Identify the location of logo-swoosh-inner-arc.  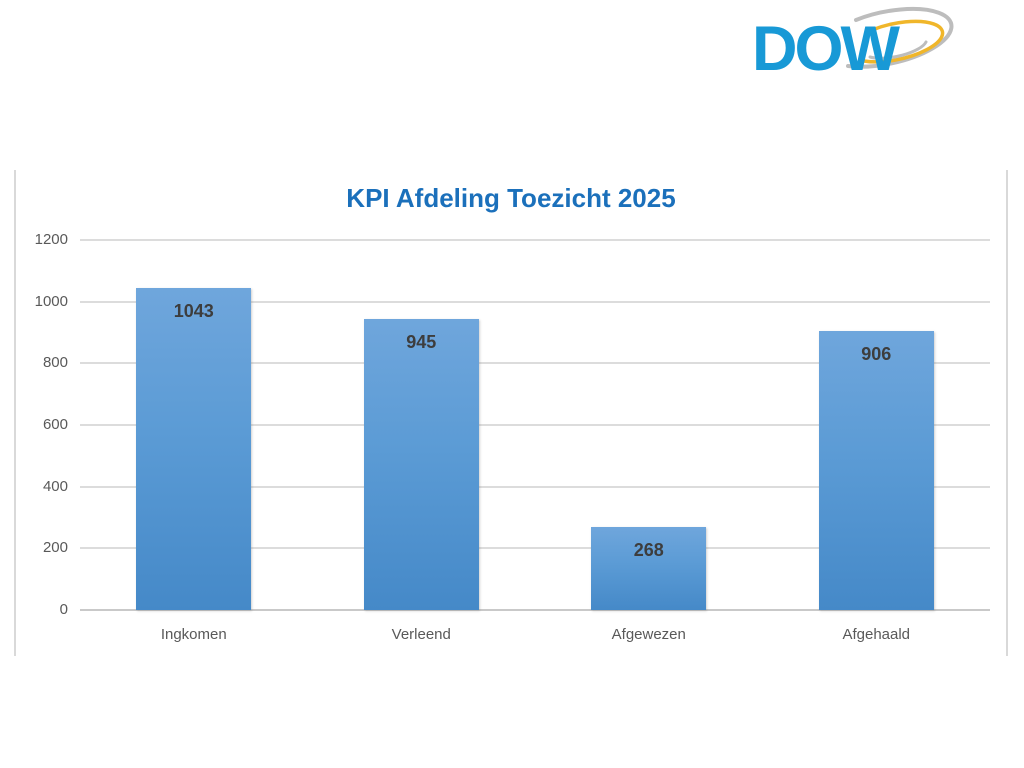
(898, 50).